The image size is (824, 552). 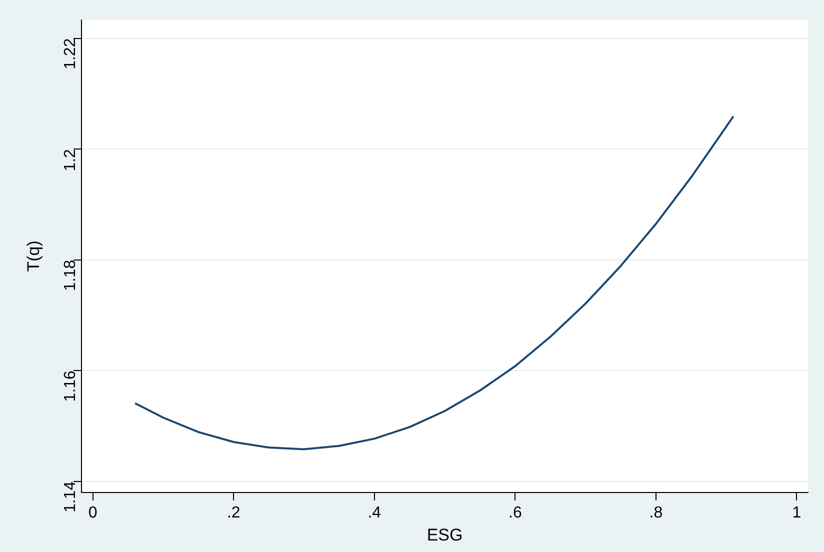 What do you see at coordinates (71, 54) in the screenshot?
I see `y-tick-label: 1.22` at bounding box center [71, 54].